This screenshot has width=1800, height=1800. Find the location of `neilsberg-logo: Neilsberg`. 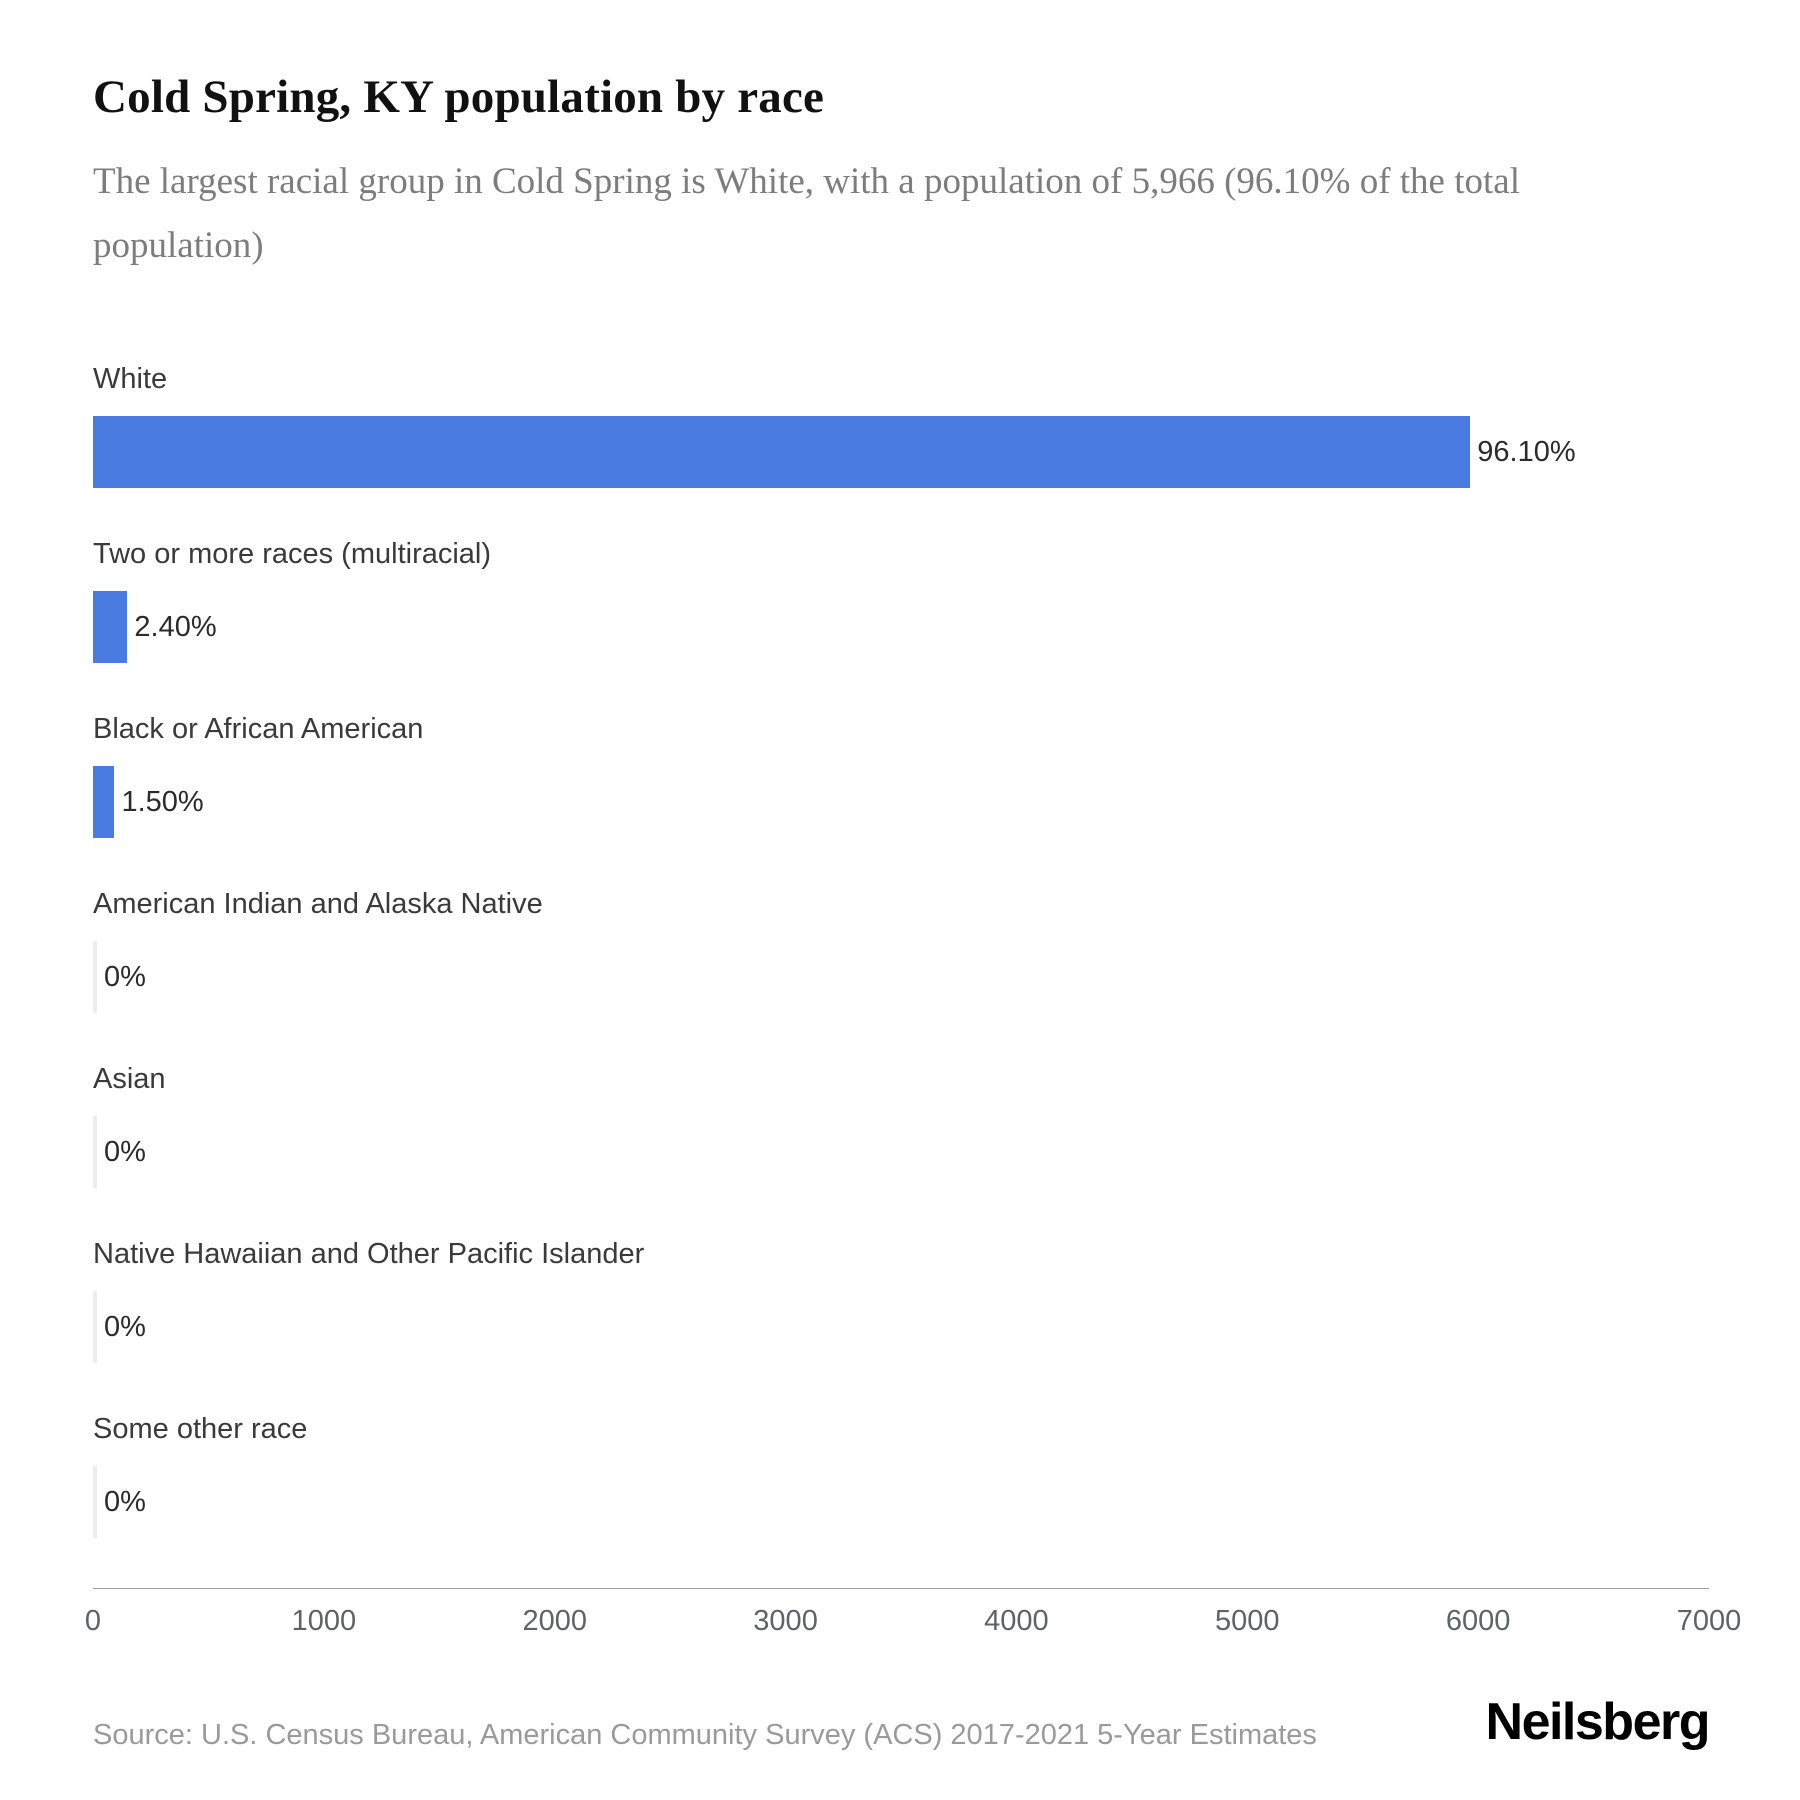

neilsberg-logo: Neilsberg is located at coordinates (1598, 1722).